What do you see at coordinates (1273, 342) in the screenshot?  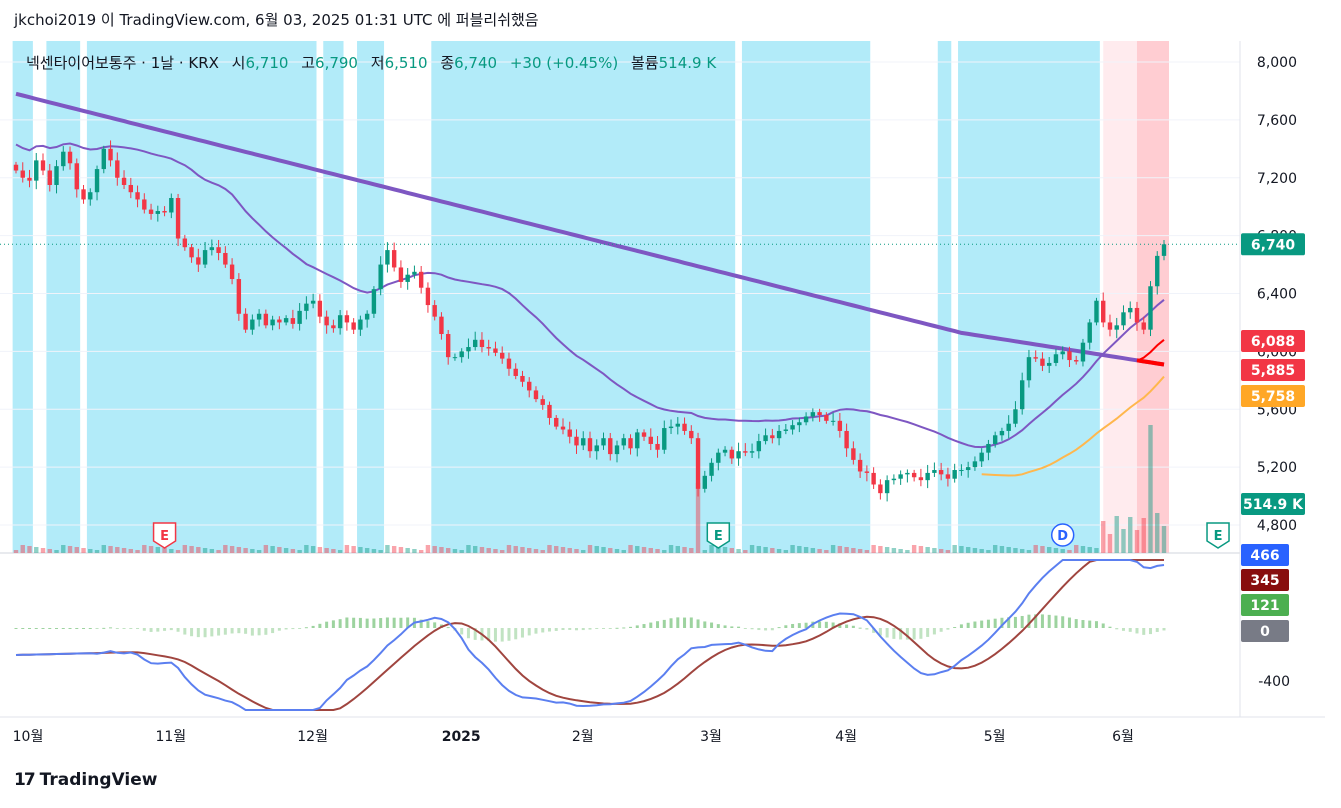 I see `price-badge-label: 6,088` at bounding box center [1273, 342].